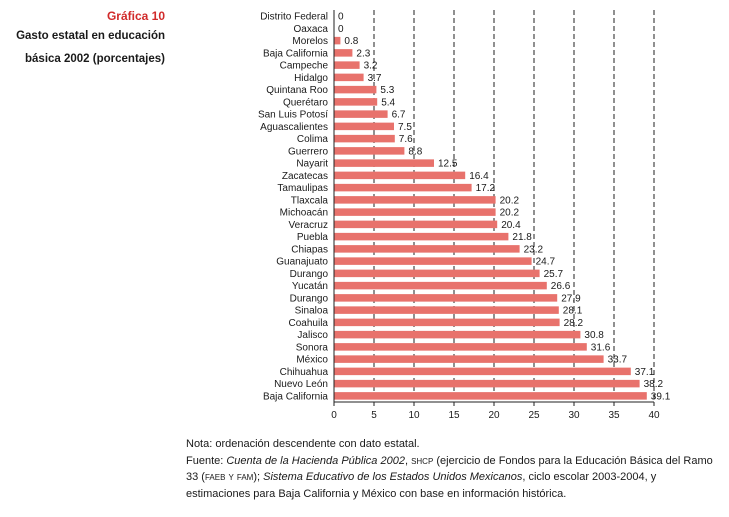 The width and height of the screenshot is (729, 517). Describe the element at coordinates (313, 237) in the screenshot. I see `category-label: Puebla` at that location.